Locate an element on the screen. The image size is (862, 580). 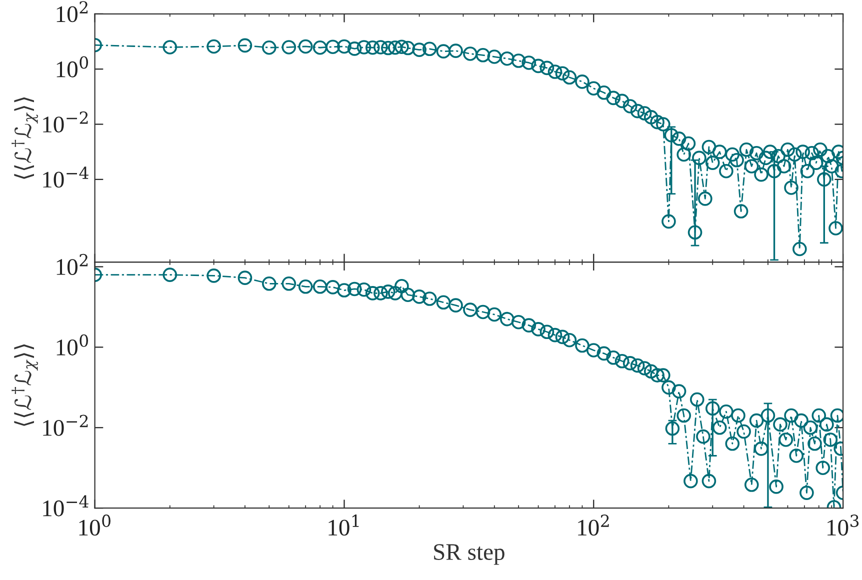
x-tick-label: 10$^{1}$ is located at coordinates (343, 525).